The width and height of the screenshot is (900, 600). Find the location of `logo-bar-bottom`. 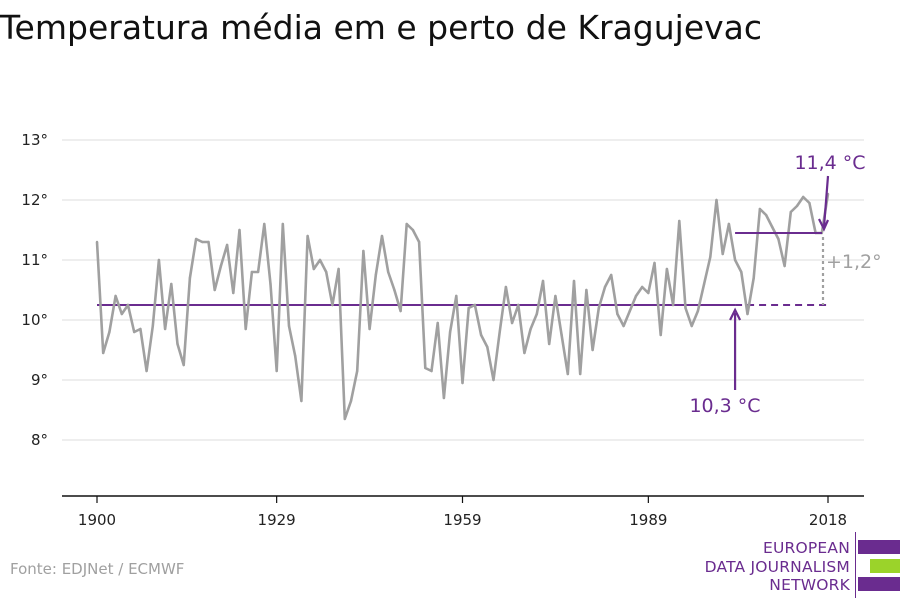

logo-bar-bottom is located at coordinates (879, 584).